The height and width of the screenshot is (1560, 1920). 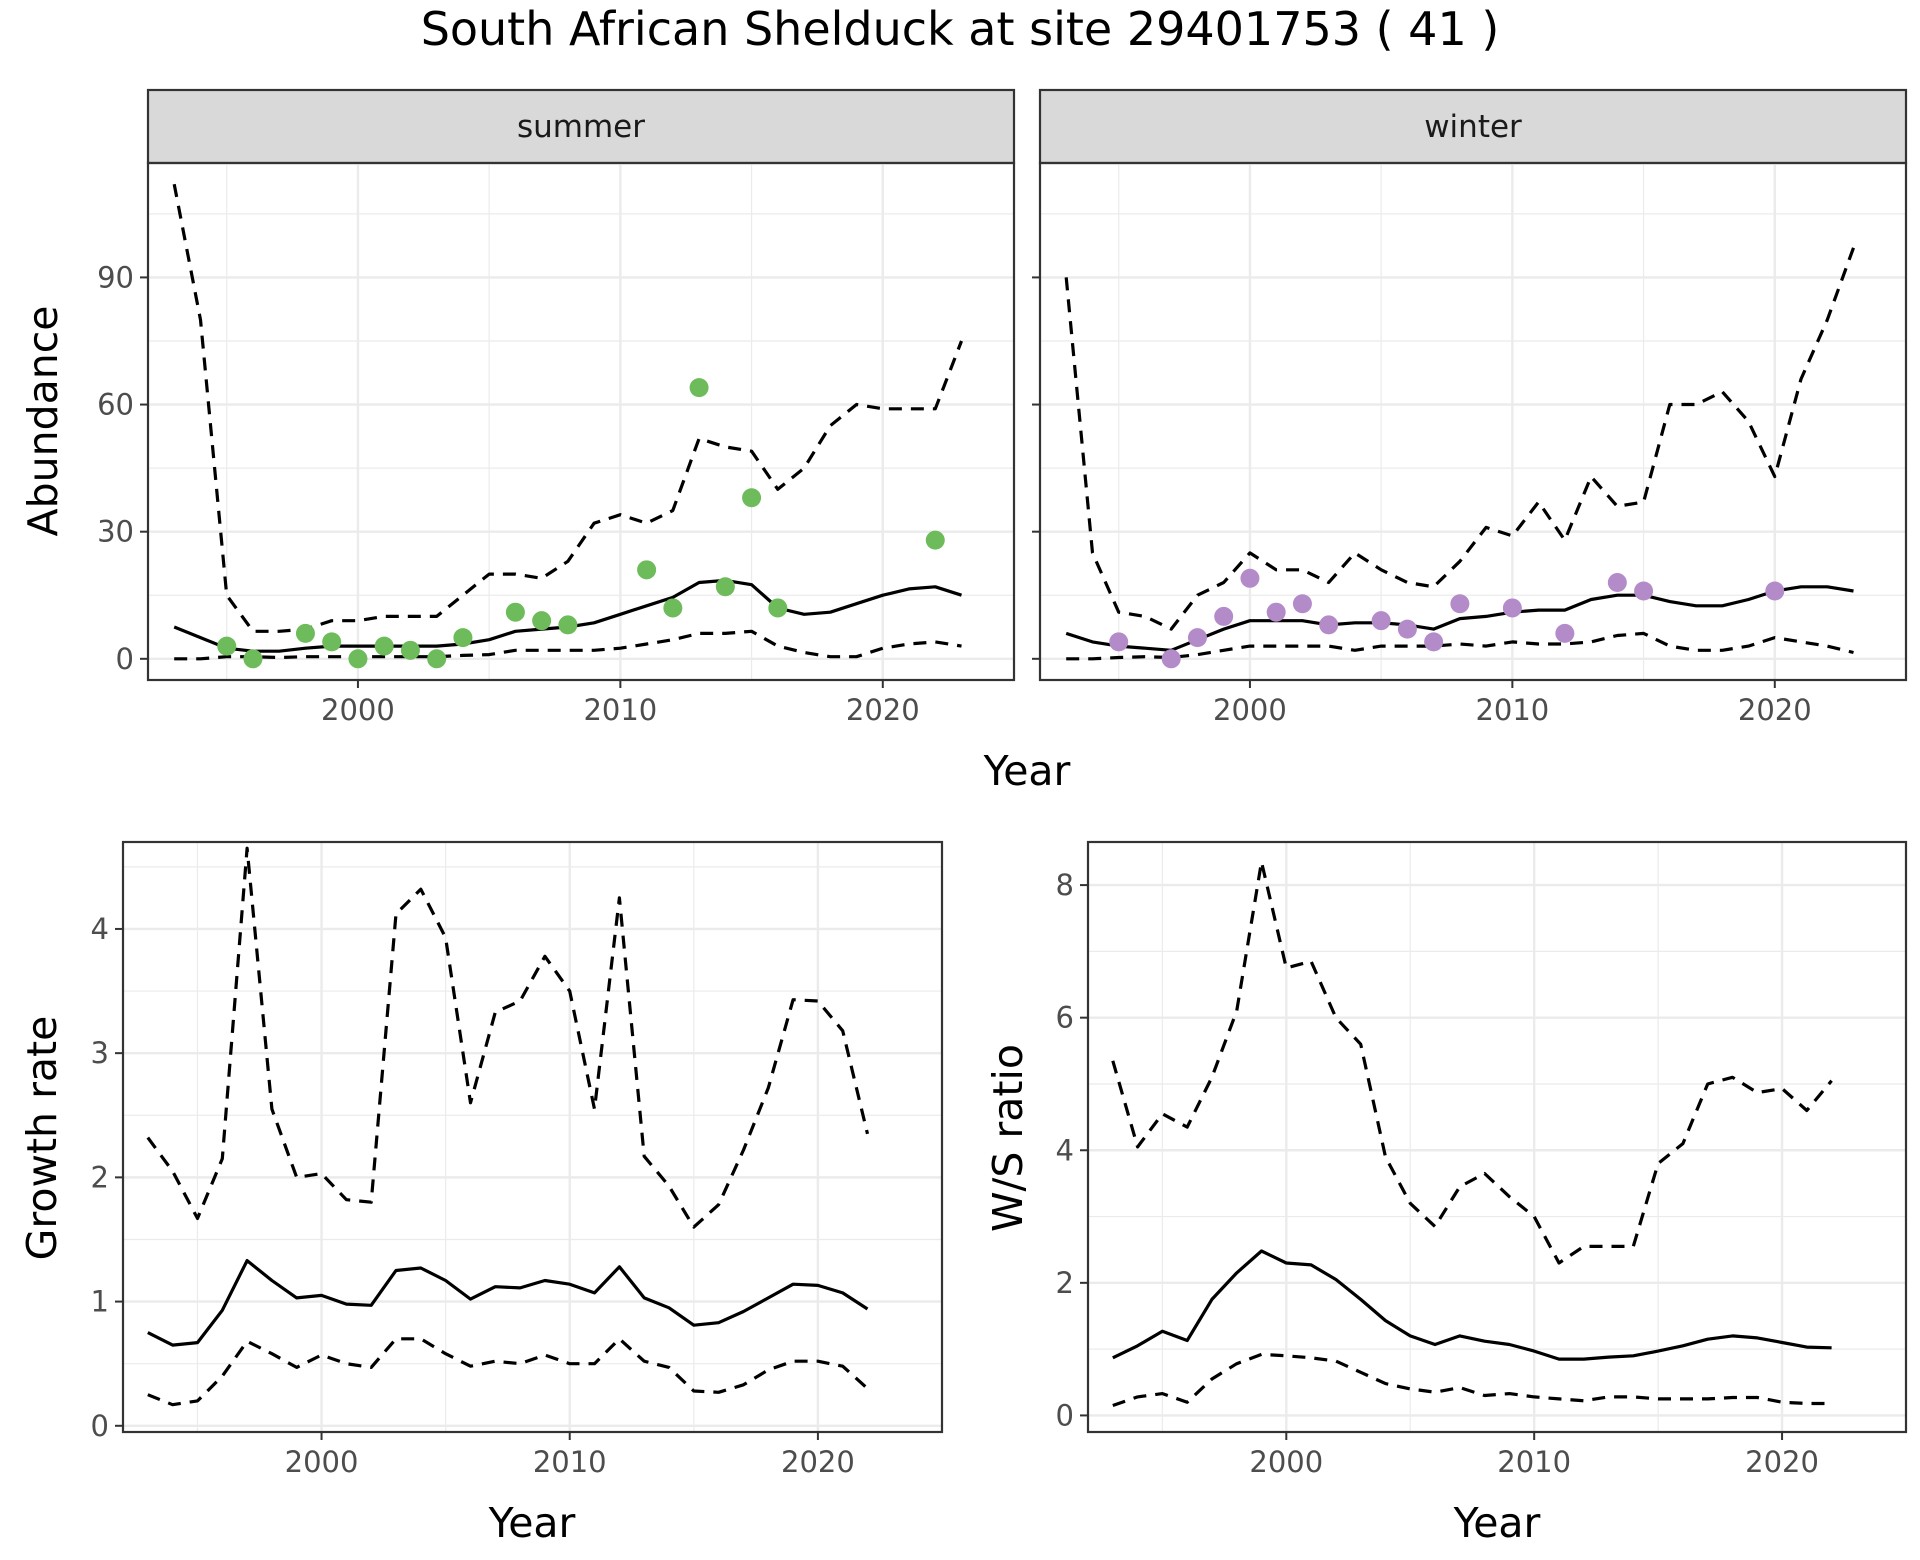 I want to click on growth-y-tick-label: 2, so click(x=100, y=1177).